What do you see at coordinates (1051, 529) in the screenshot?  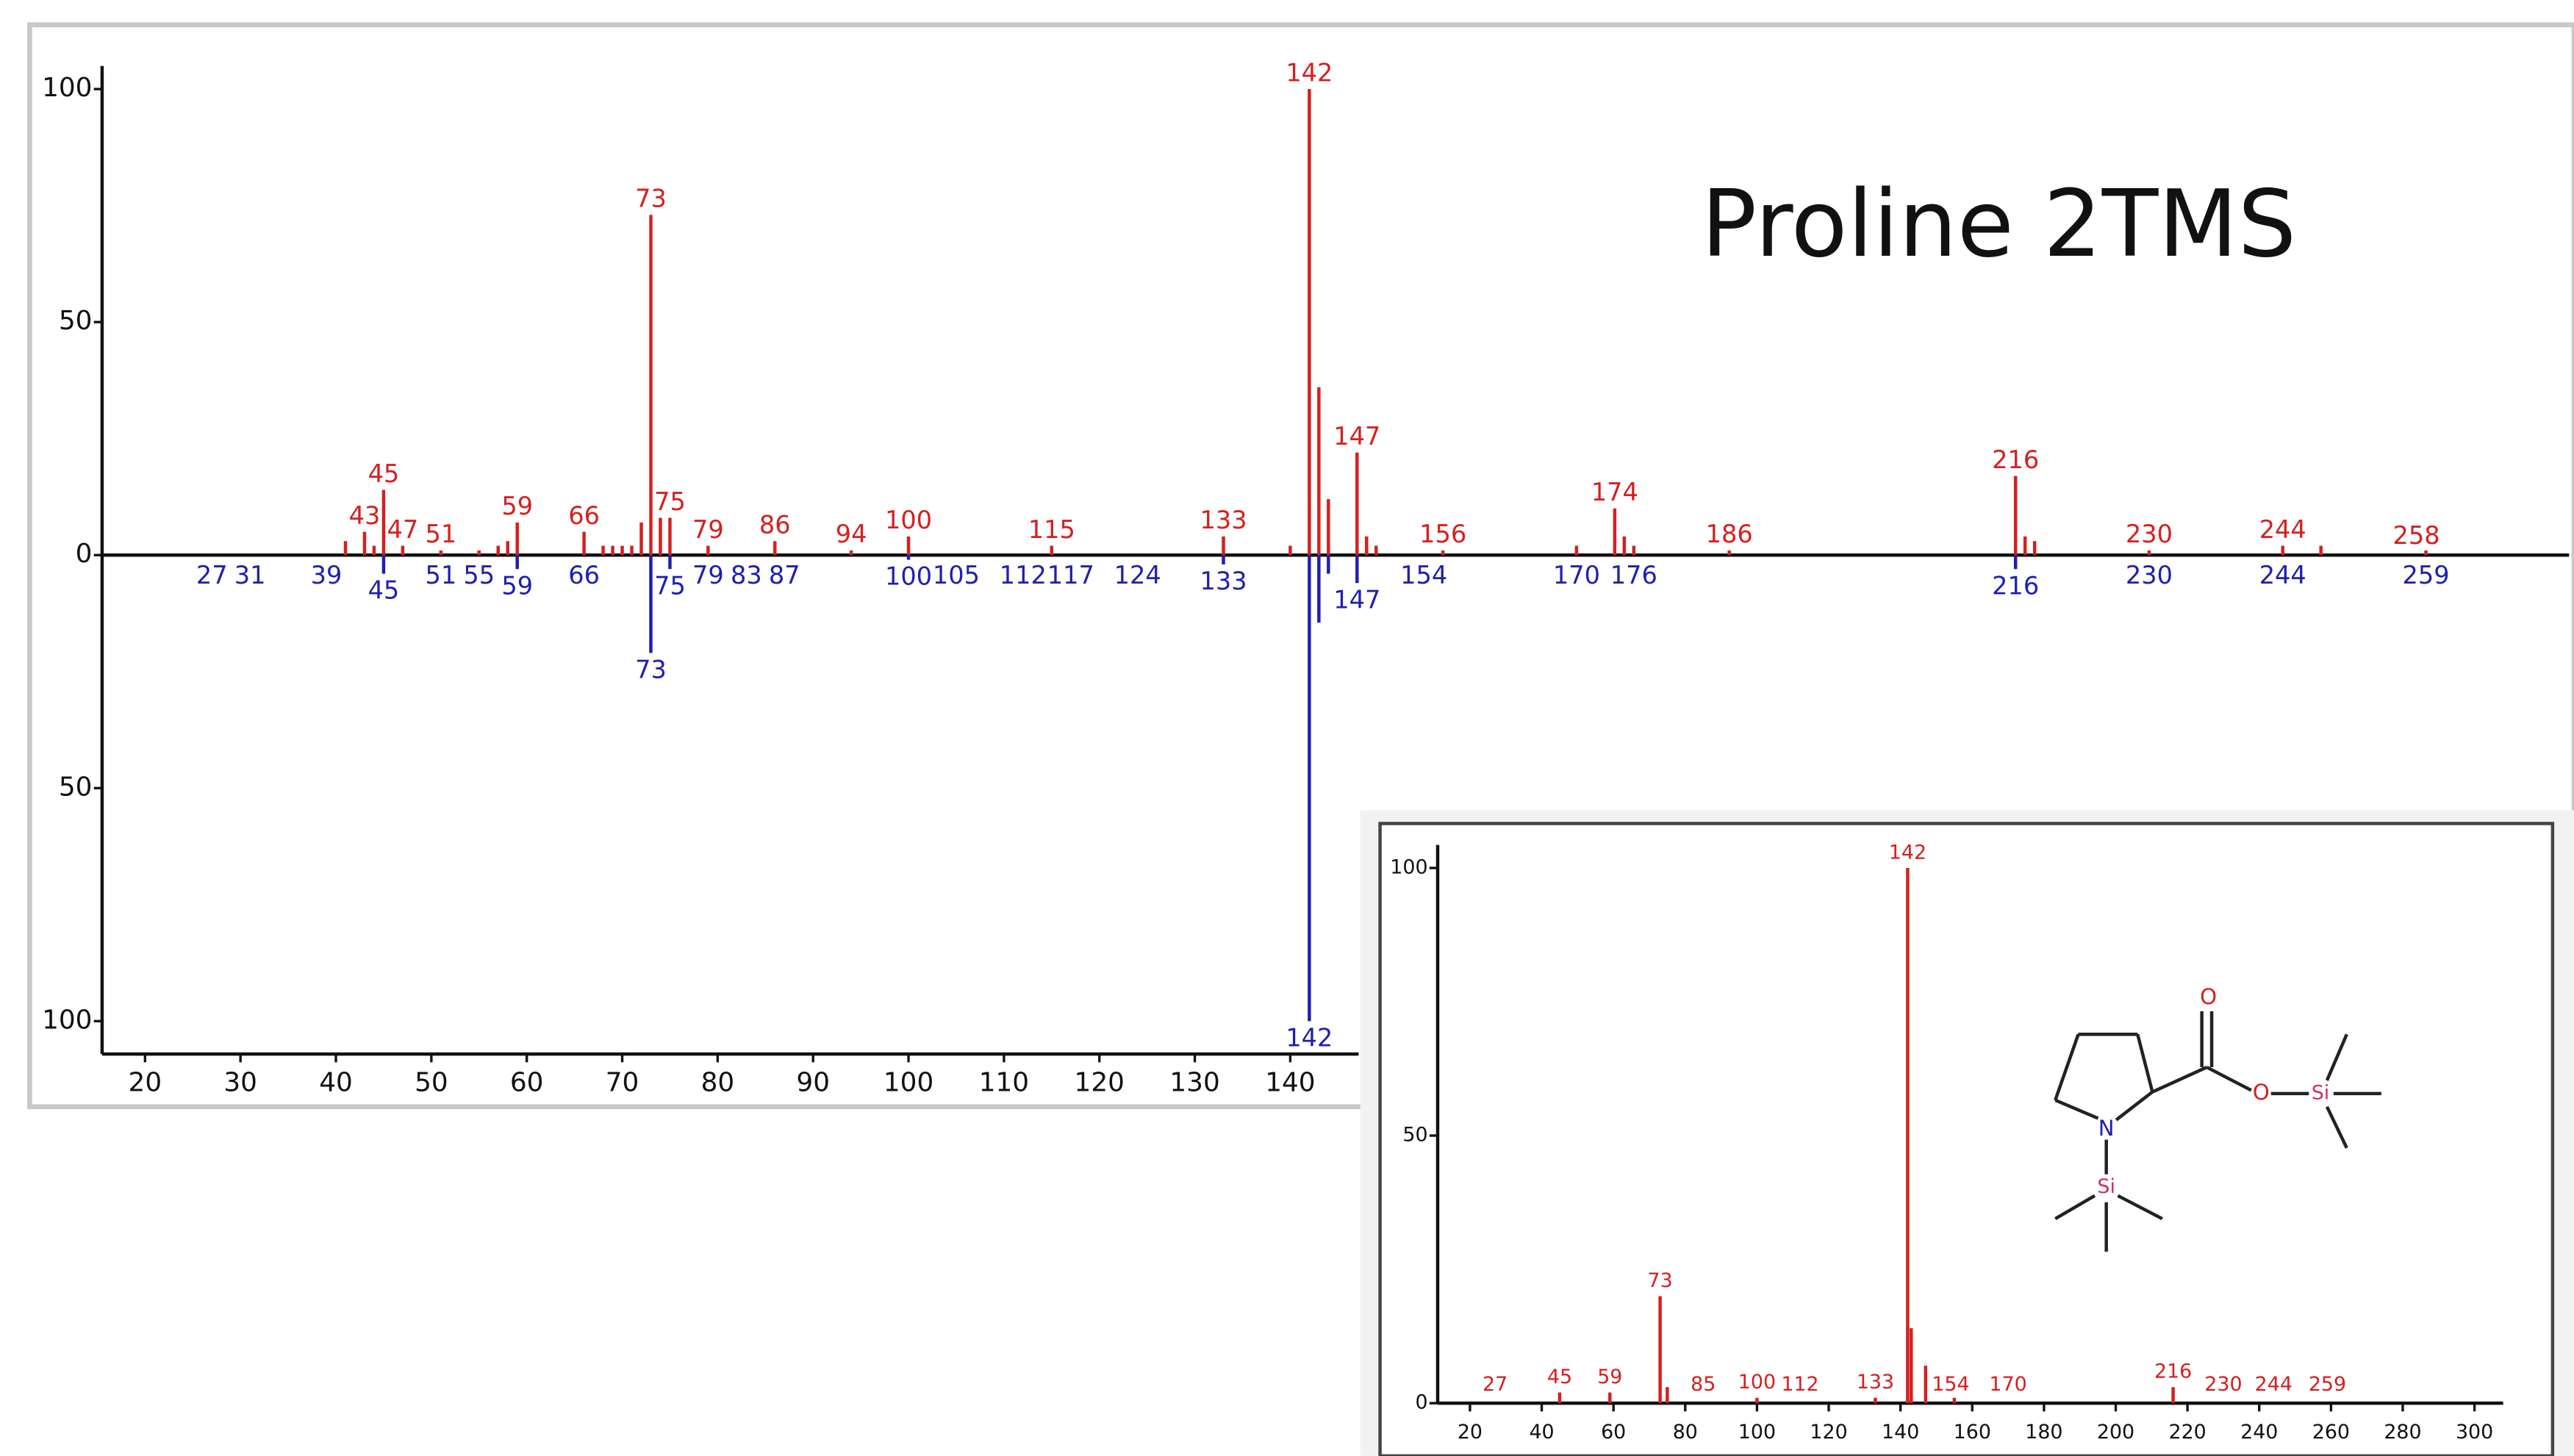 I see `peak-label: 115` at bounding box center [1051, 529].